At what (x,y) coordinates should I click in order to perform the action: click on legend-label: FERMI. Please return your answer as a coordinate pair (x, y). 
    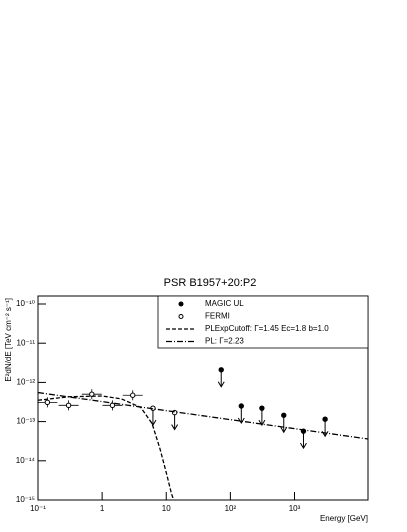
    Looking at the image, I should click on (217, 316).